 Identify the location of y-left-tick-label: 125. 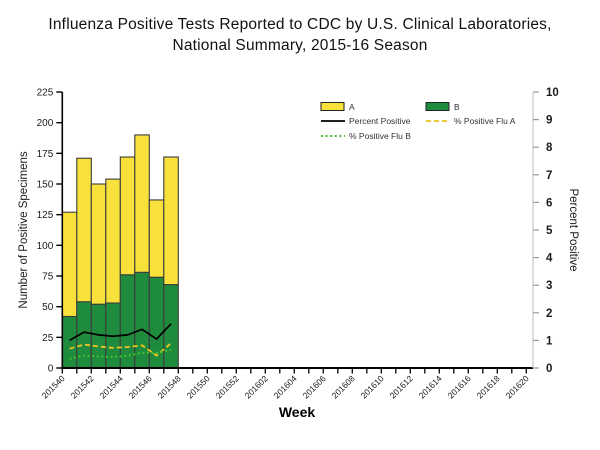
(45, 215).